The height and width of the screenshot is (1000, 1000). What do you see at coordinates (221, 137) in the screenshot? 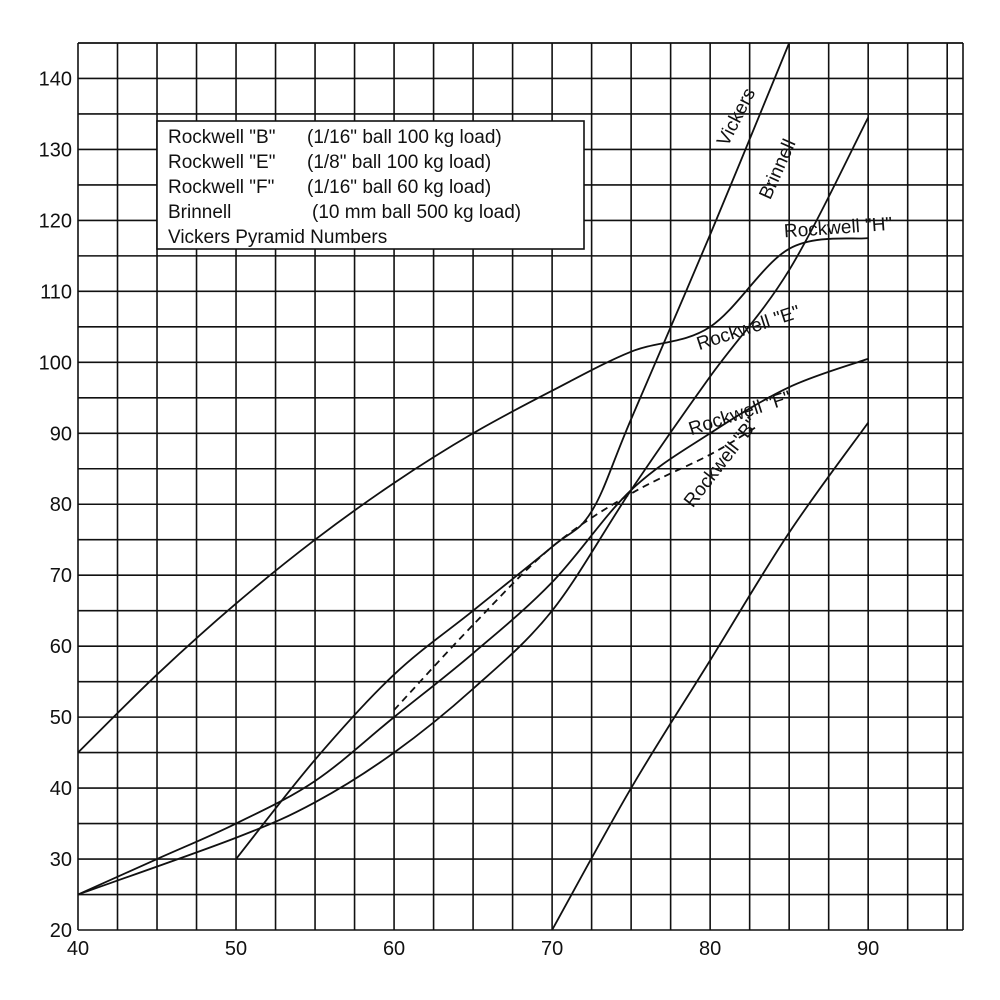
I see `legend-entry-name: Rockwell "B"` at bounding box center [221, 137].